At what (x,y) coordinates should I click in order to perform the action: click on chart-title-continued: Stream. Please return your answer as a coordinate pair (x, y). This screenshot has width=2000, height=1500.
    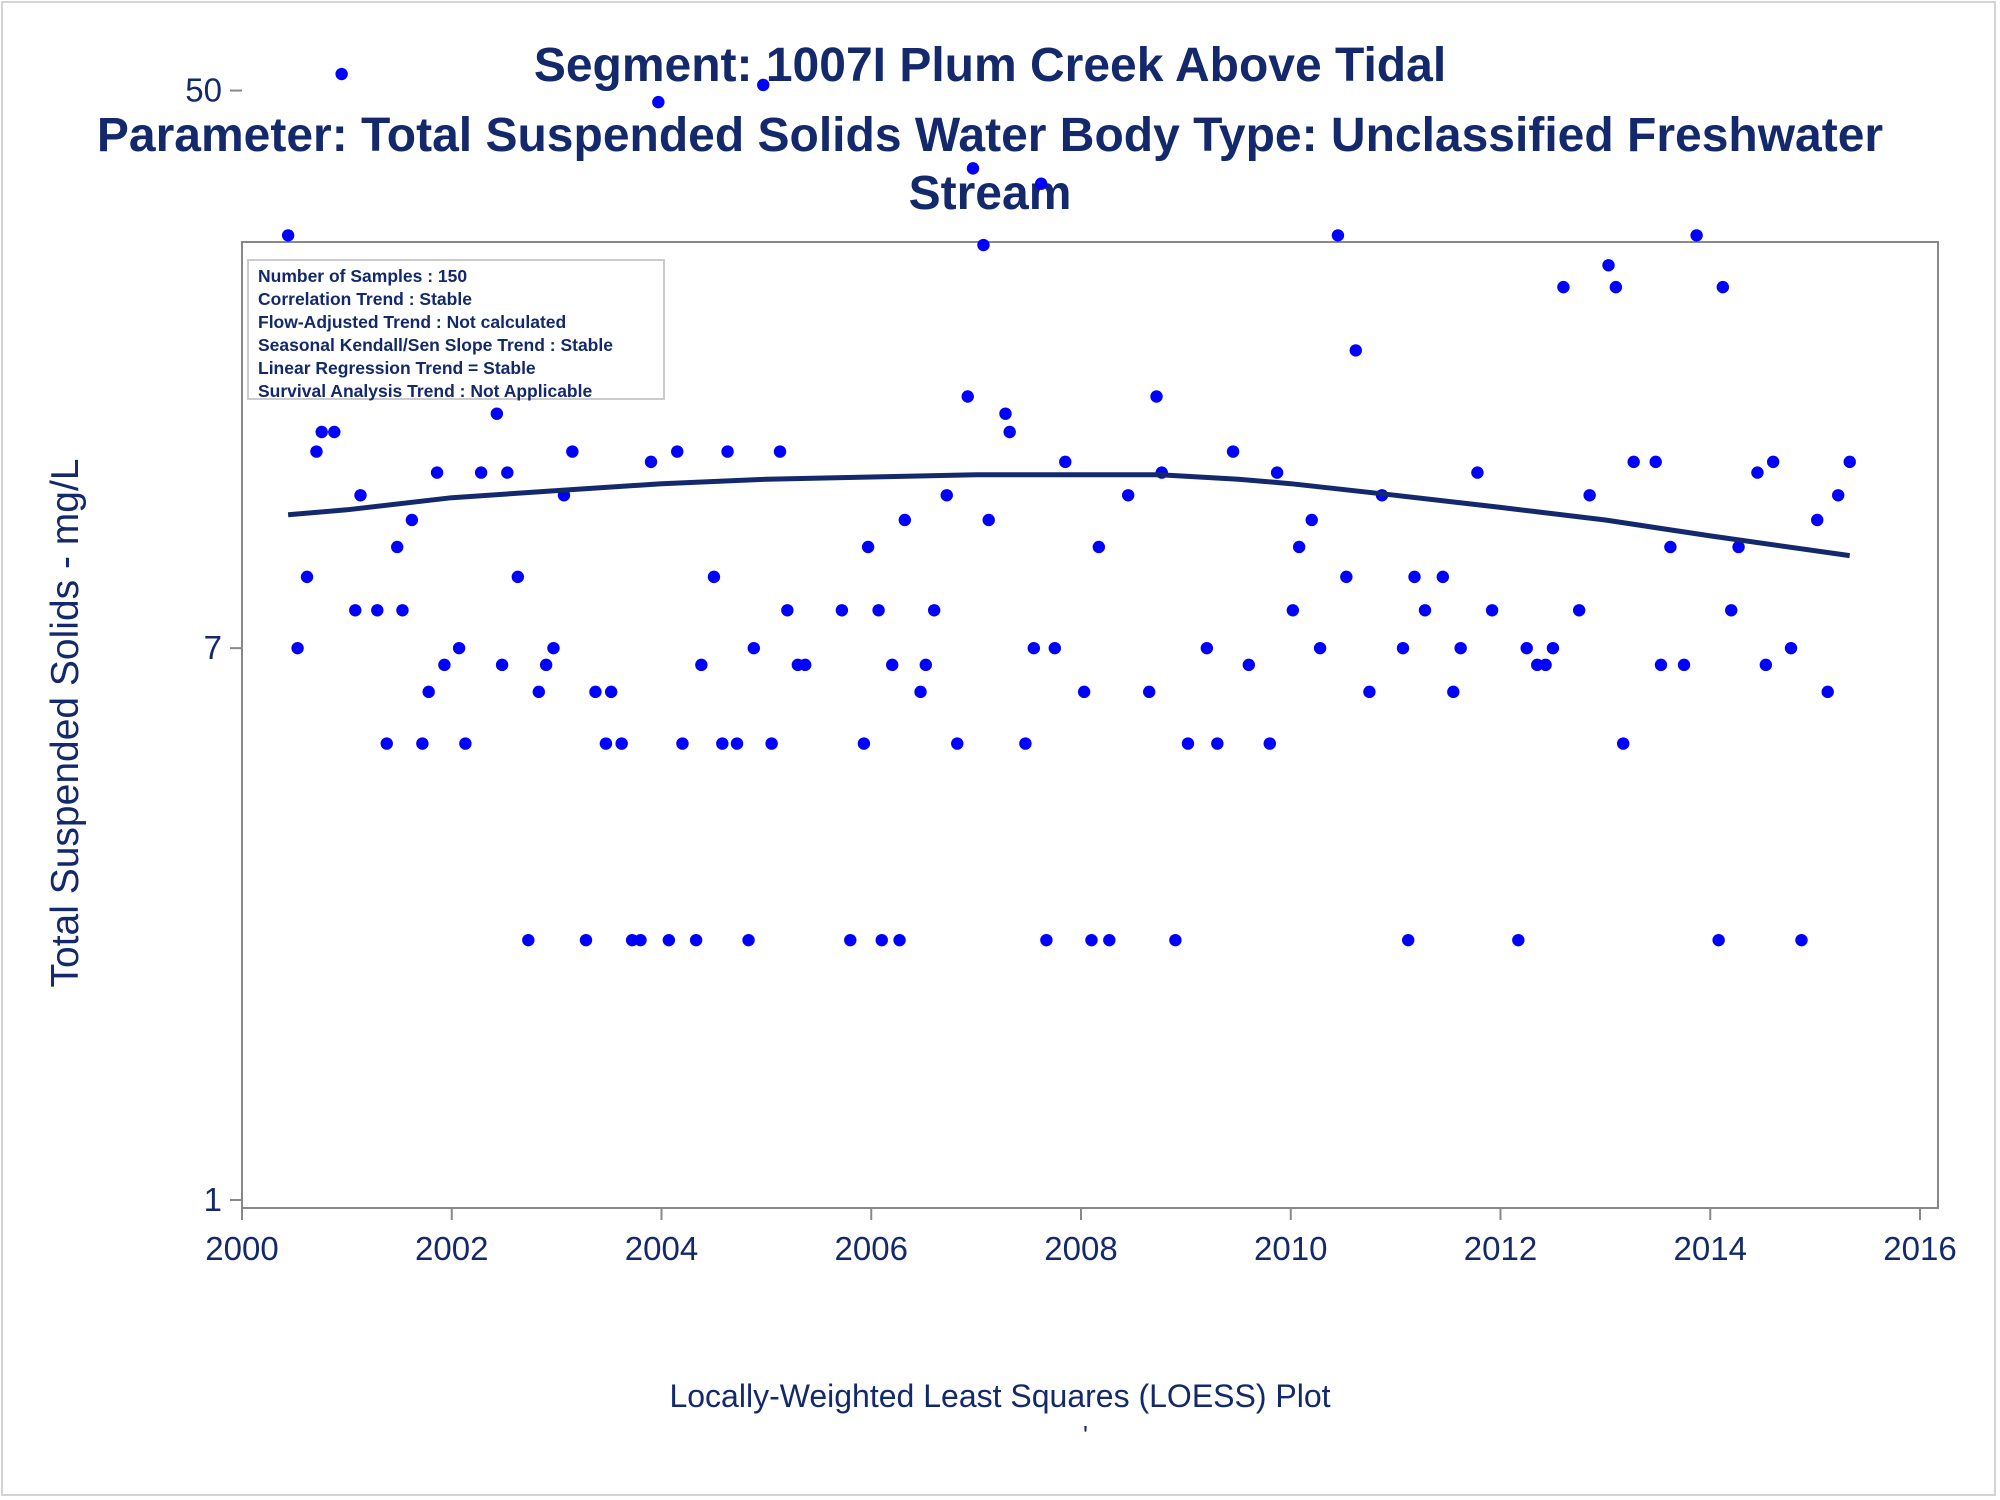
    Looking at the image, I should click on (990, 193).